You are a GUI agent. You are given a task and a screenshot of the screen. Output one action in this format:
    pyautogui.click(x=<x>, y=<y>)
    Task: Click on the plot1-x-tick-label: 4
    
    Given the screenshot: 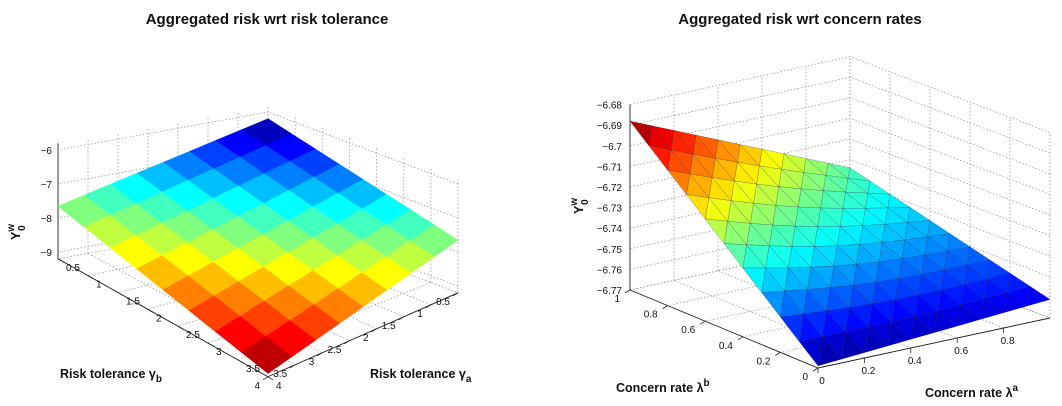 What is the action you would take?
    pyautogui.click(x=279, y=386)
    